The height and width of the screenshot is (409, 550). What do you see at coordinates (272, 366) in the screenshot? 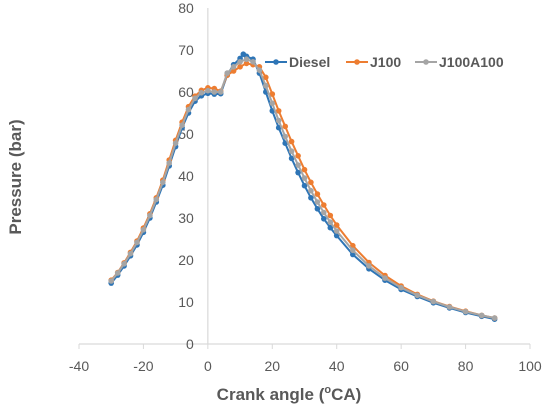
I see `x-tick-label: 20` at bounding box center [272, 366].